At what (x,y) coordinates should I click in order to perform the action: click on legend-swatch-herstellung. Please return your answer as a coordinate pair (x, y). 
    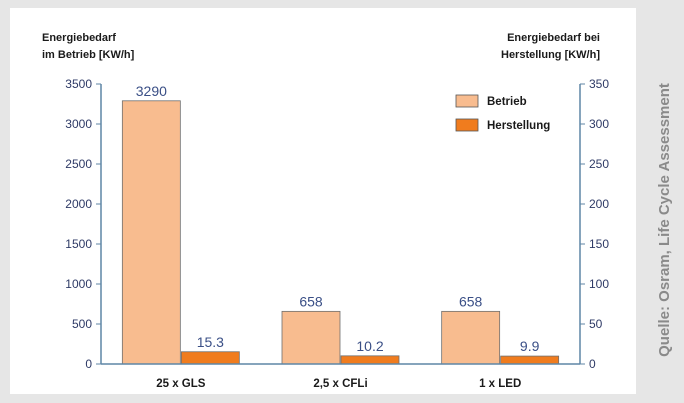
    Looking at the image, I should click on (467, 125).